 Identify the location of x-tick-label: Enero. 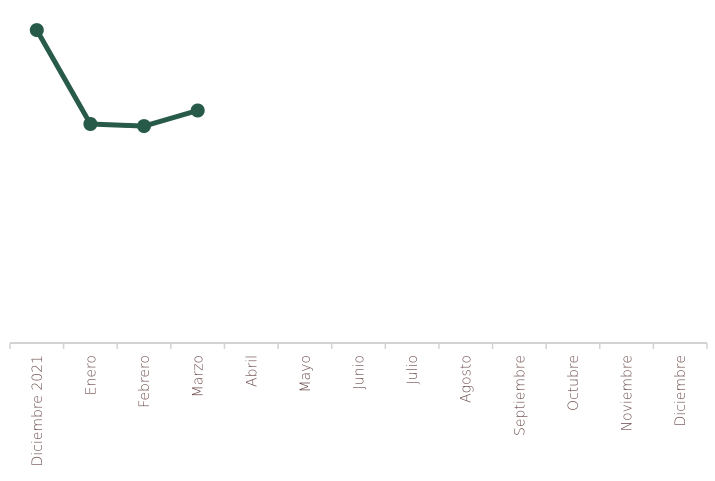
(91, 375).